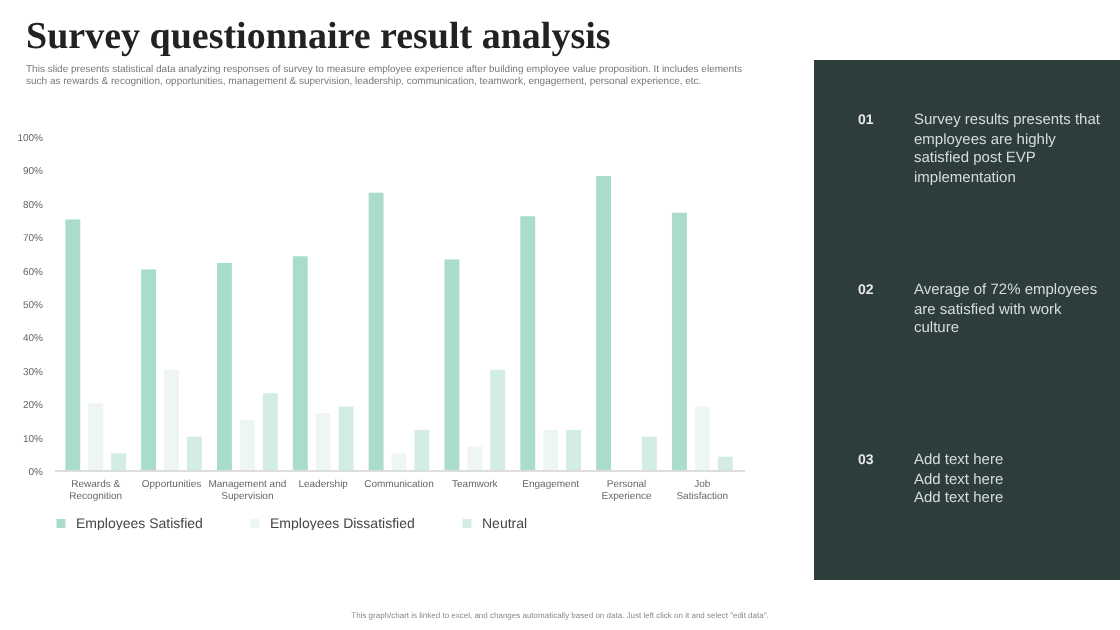 The height and width of the screenshot is (630, 1120). I want to click on chart-title: Survey questionnaire result analysis, so click(318, 38).